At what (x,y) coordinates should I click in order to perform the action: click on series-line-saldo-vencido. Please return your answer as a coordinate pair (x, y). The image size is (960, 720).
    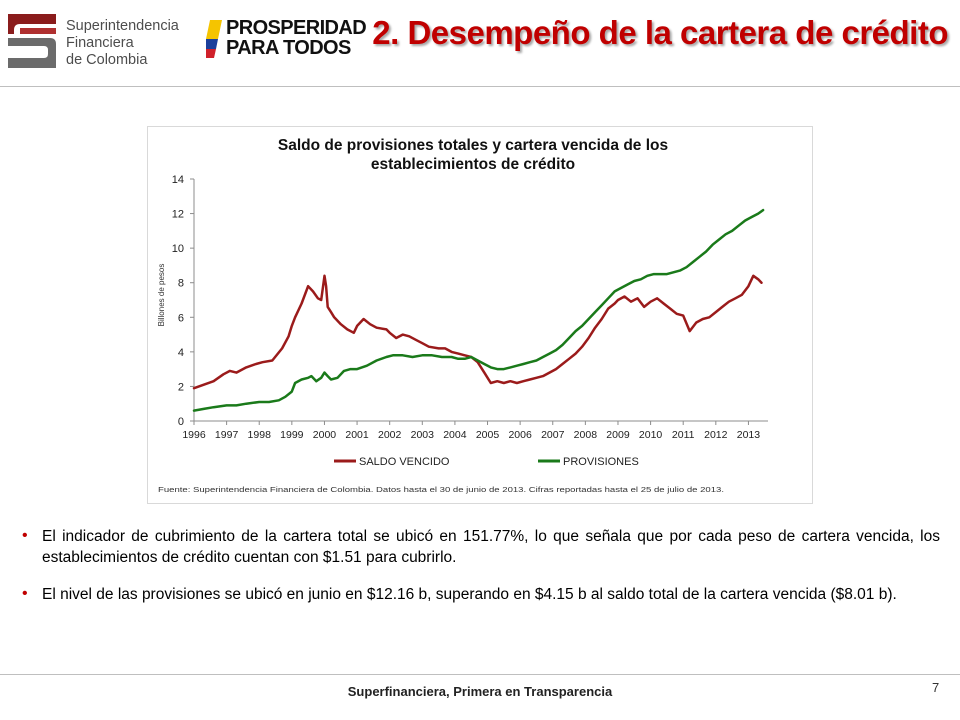
    Looking at the image, I should click on (477, 332).